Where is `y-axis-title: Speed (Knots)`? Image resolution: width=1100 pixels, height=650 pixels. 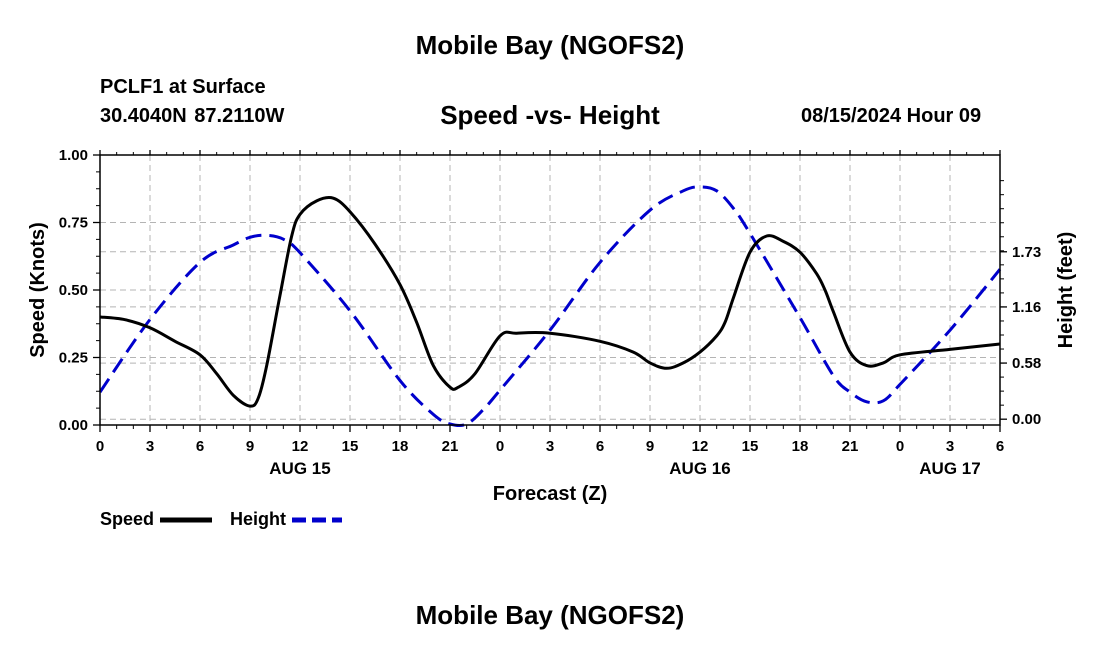 y-axis-title: Speed (Knots) is located at coordinates (38, 290).